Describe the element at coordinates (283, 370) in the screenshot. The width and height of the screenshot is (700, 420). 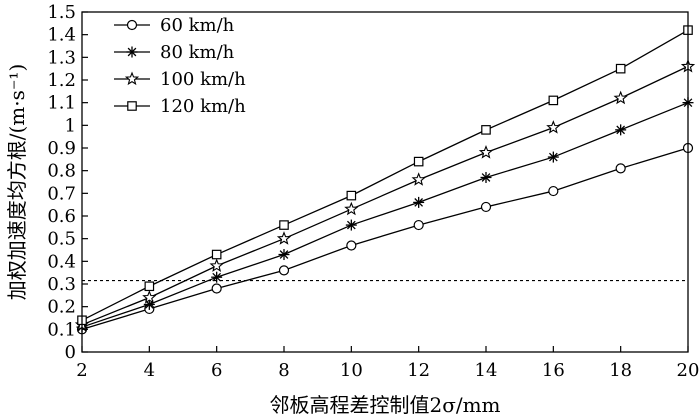
I see `x-tick-label: 8` at that location.